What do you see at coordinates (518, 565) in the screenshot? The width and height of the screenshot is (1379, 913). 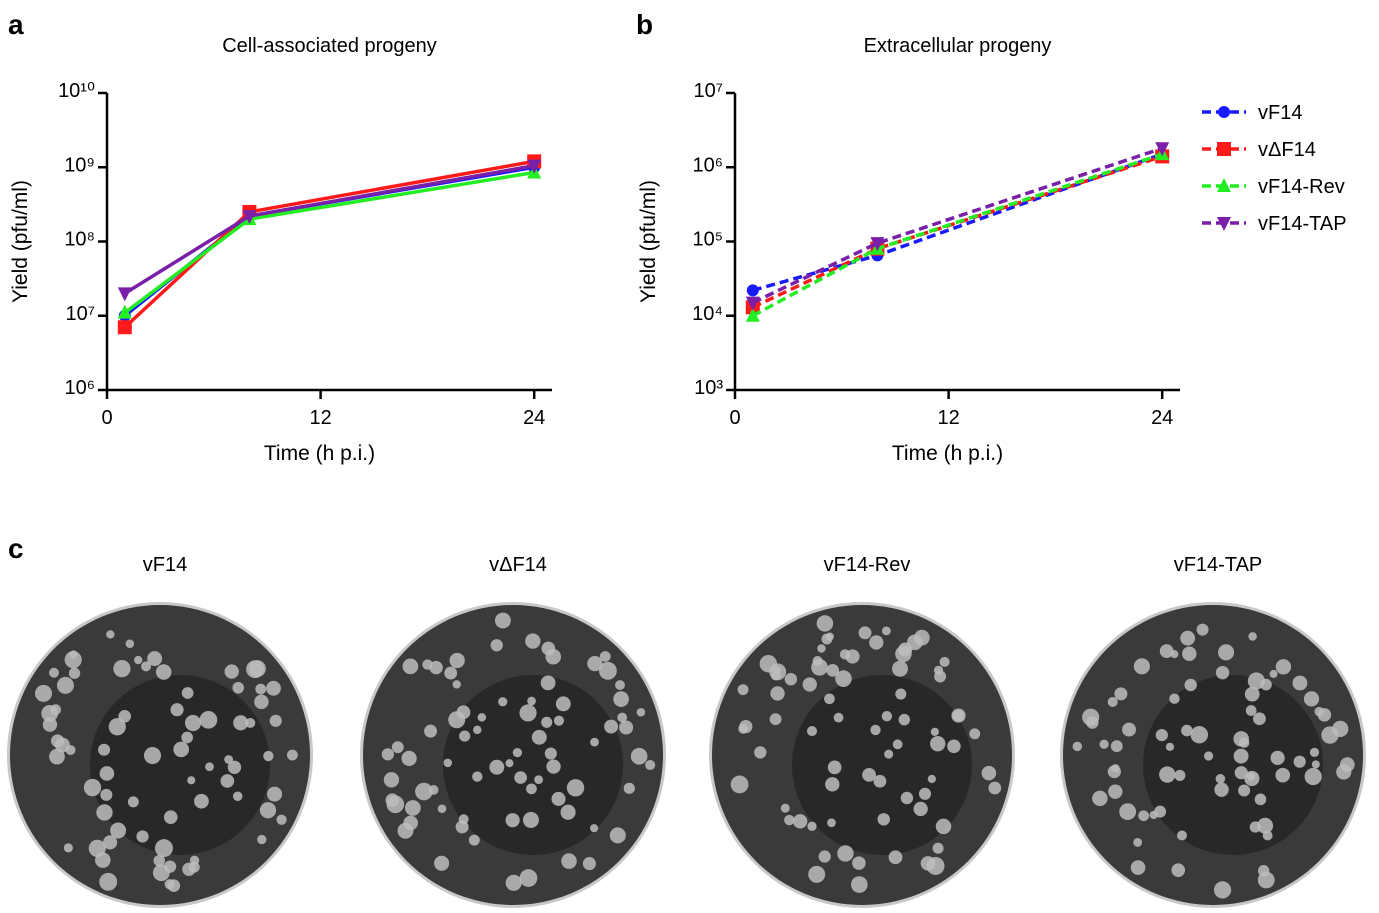 I see `plate-title: vΔF14` at bounding box center [518, 565].